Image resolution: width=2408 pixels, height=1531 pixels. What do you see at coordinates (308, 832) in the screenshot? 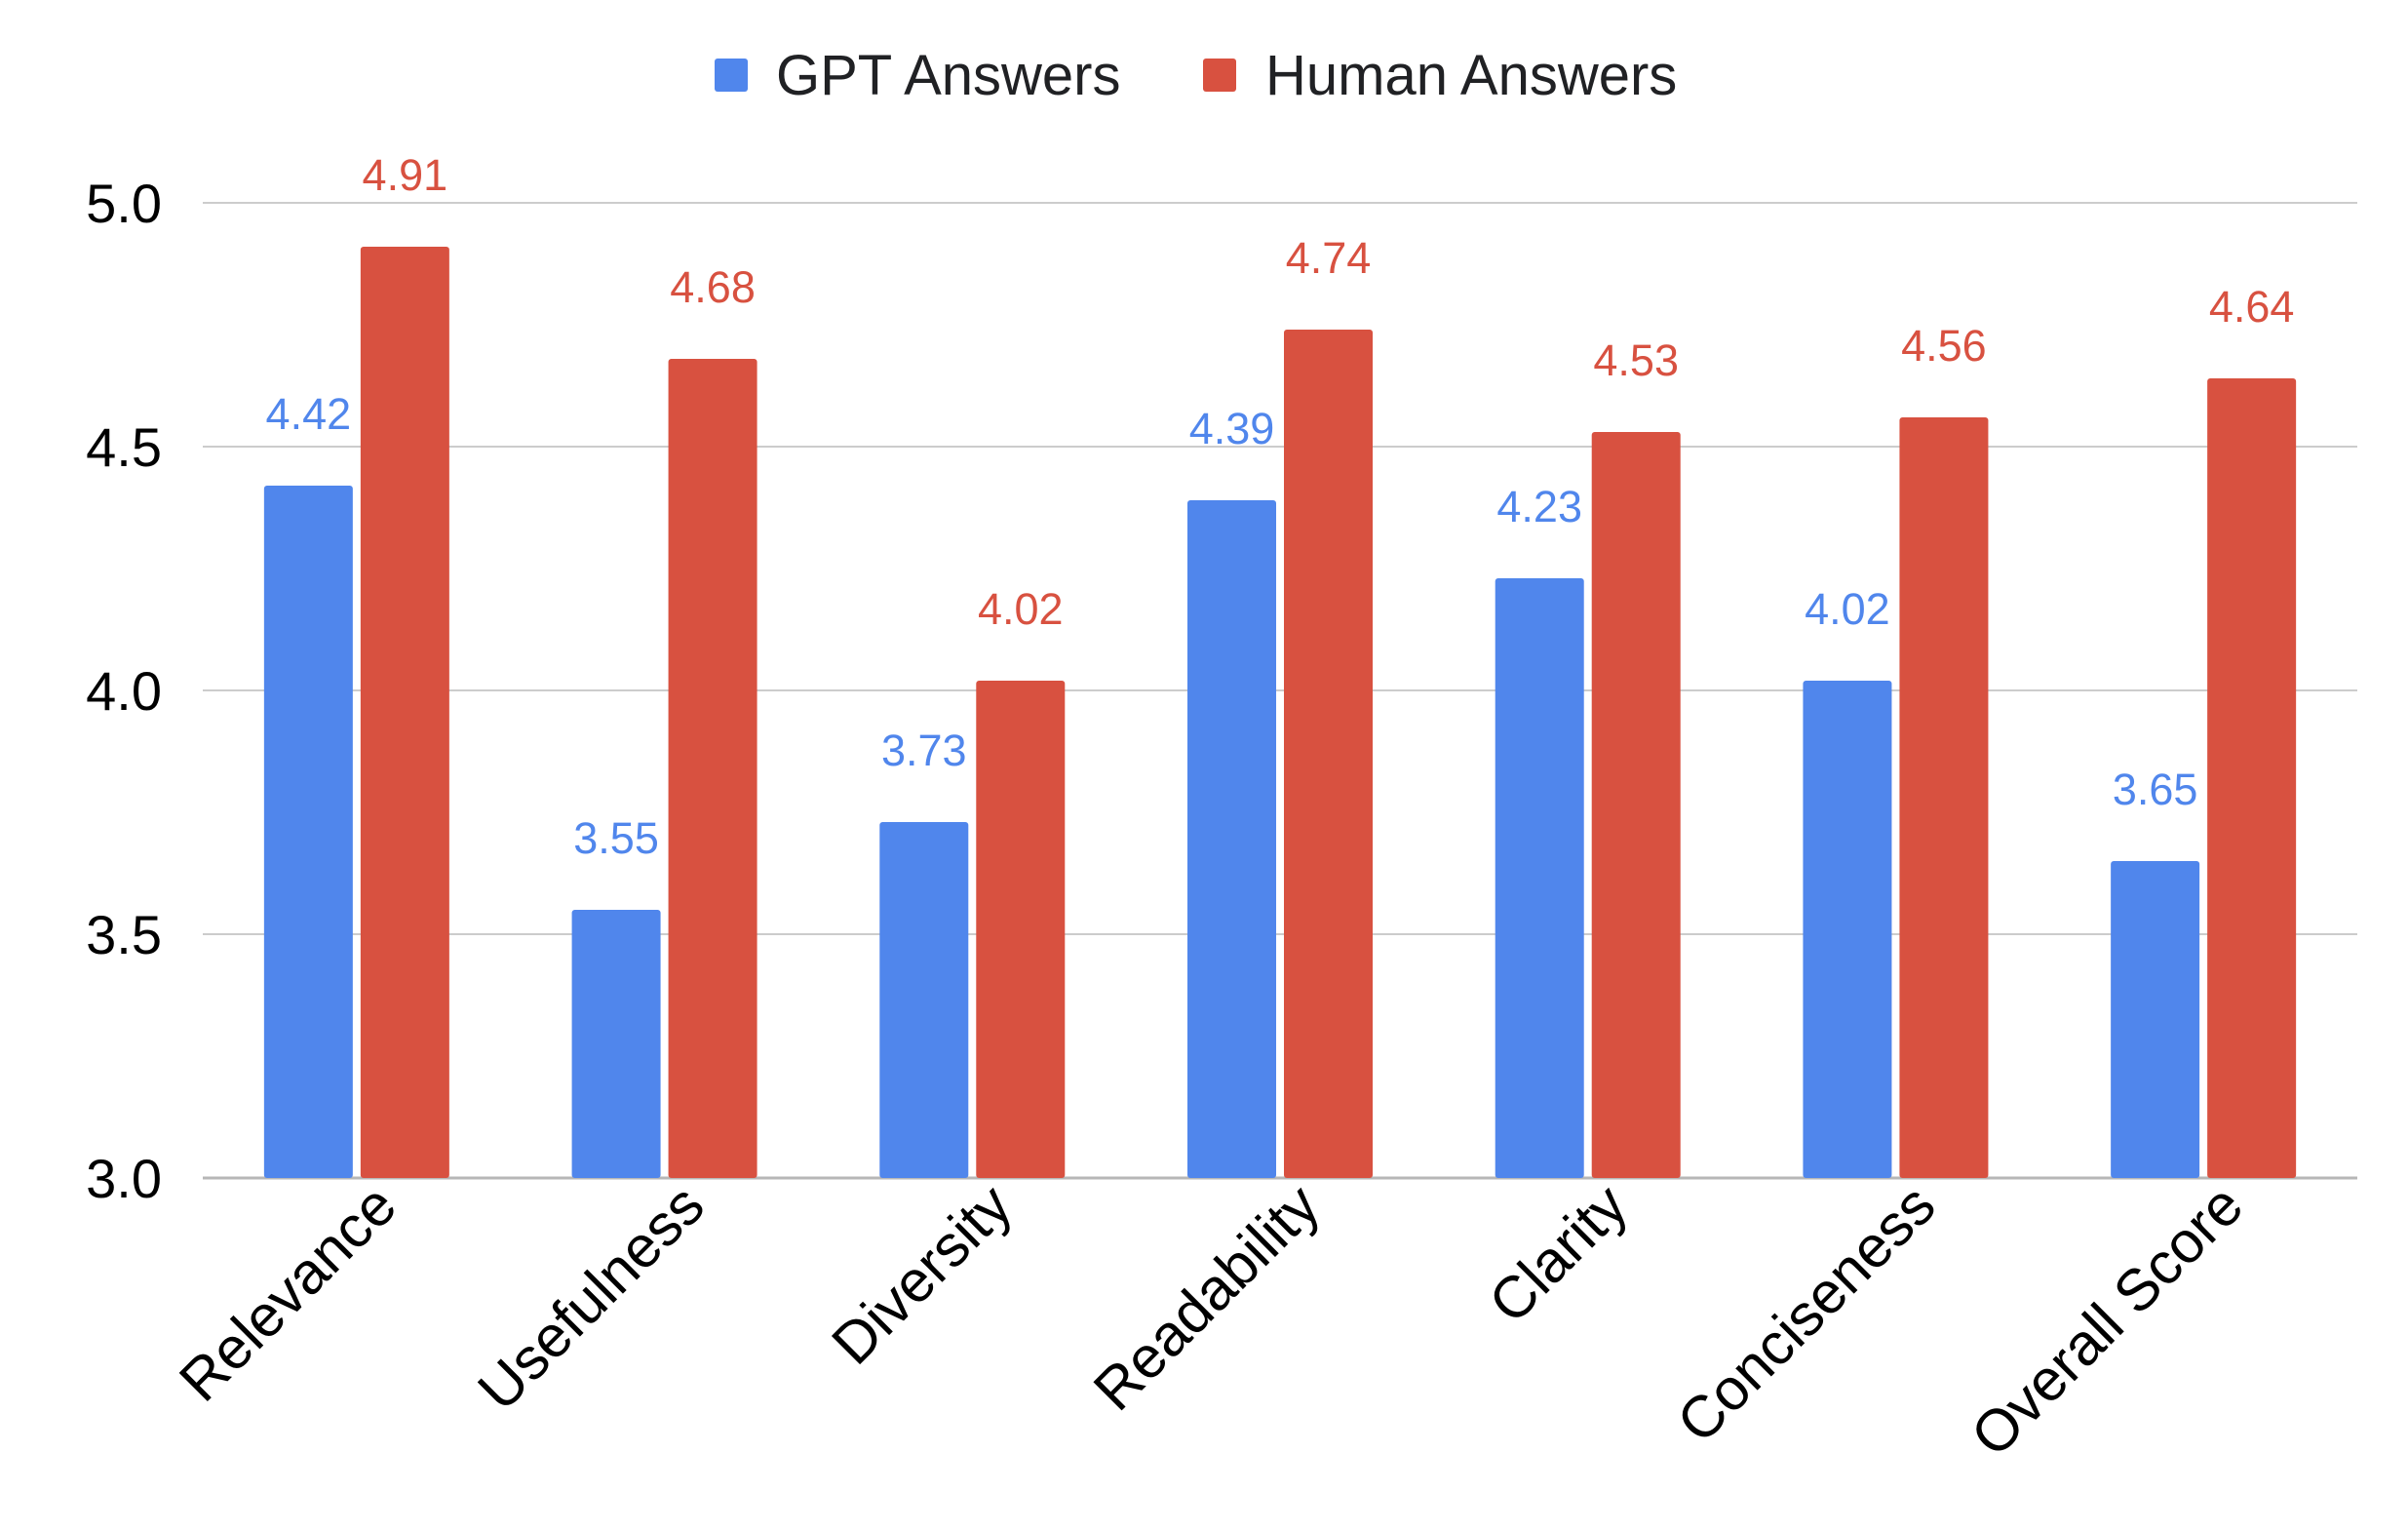
I see `bar-gpt-answers-relevance` at bounding box center [308, 832].